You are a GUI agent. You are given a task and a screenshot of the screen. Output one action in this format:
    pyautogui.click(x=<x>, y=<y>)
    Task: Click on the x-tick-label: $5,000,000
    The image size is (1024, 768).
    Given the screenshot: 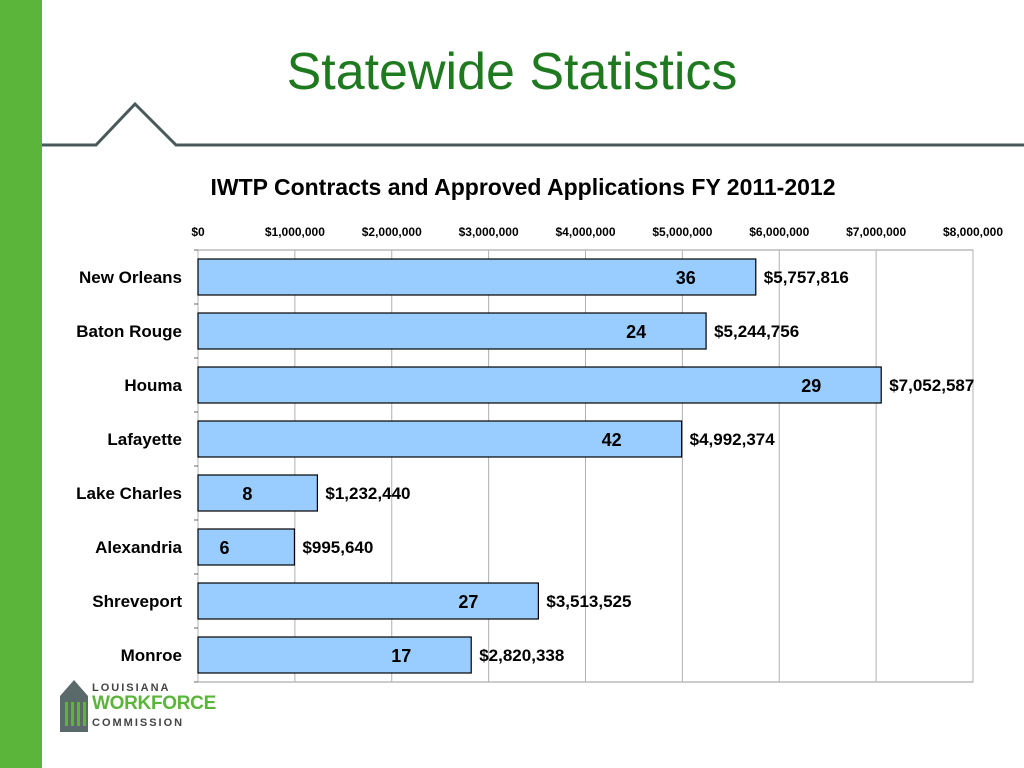 What is the action you would take?
    pyautogui.click(x=682, y=232)
    